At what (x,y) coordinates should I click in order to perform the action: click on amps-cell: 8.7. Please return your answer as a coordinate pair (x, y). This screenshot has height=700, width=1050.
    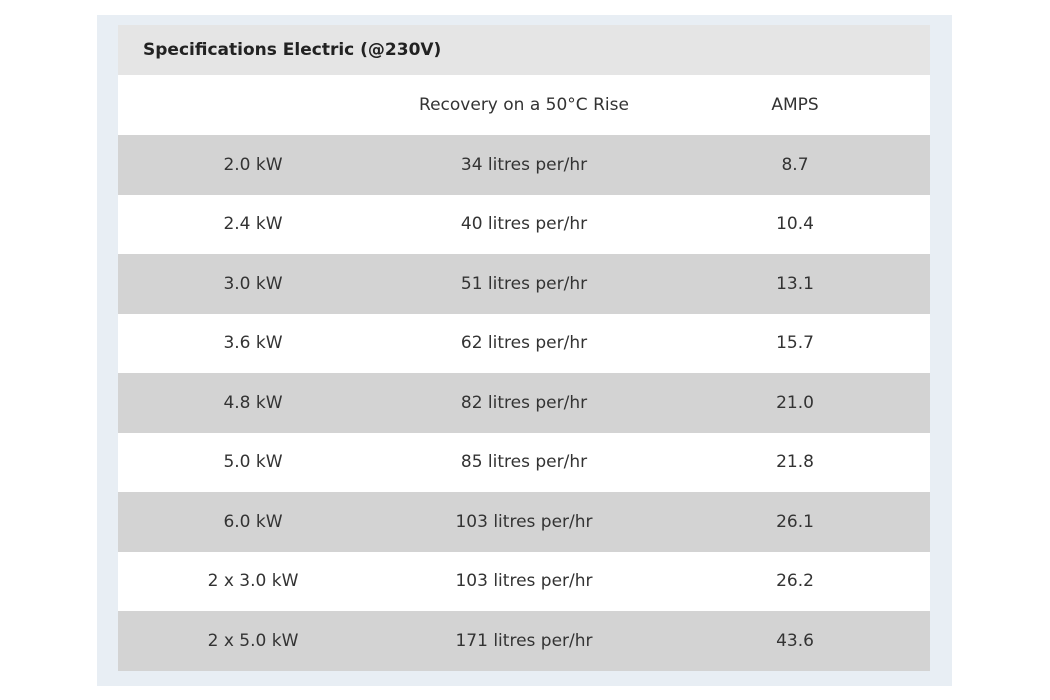
    Looking at the image, I should click on (795, 164).